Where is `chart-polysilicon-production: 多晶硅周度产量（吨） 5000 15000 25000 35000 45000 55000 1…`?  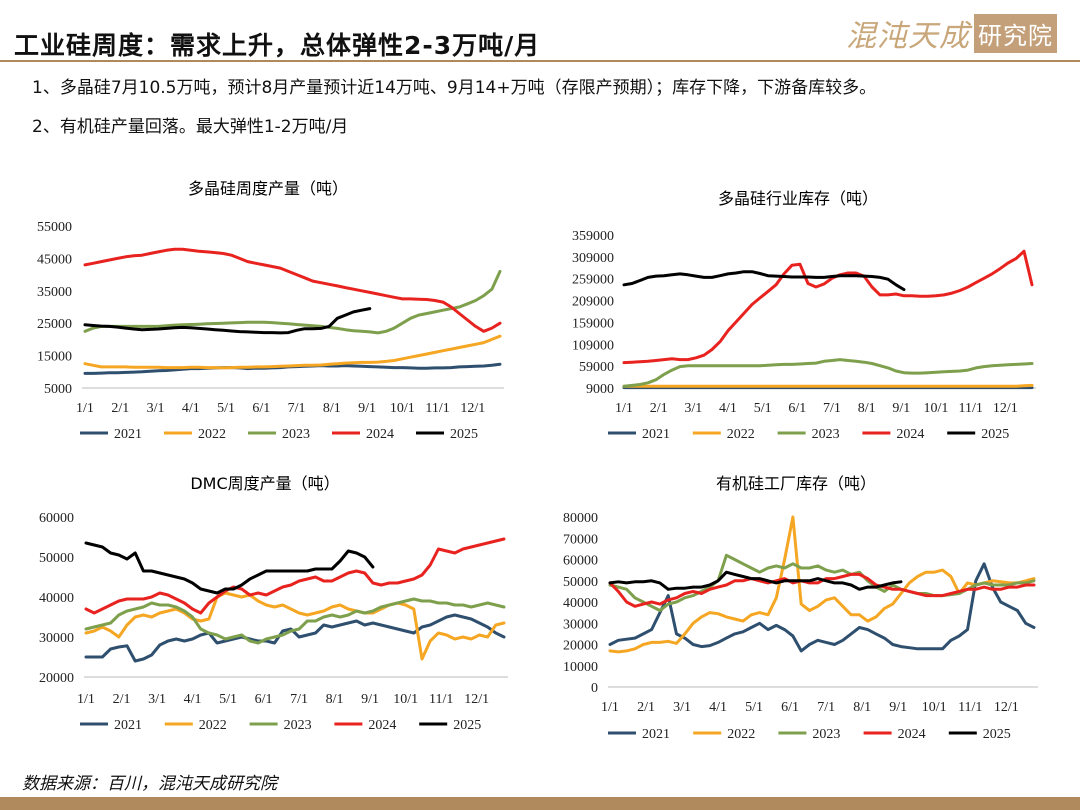 chart-polysilicon-production: 多晶硅周度产量（吨） 5000 15000 25000 35000 45000 55000 1… is located at coordinates (270, 310).